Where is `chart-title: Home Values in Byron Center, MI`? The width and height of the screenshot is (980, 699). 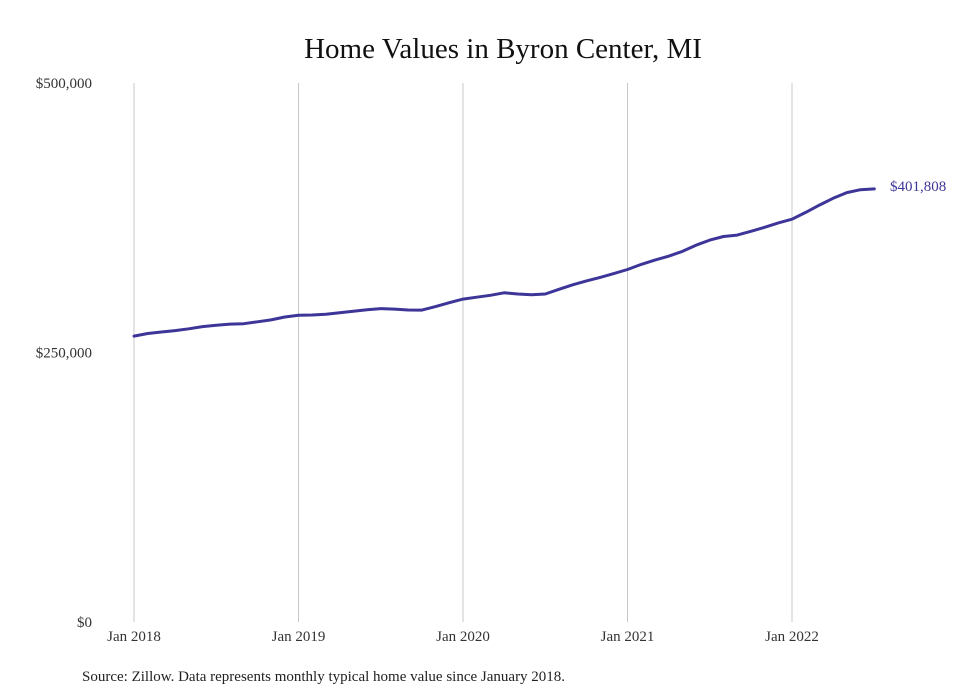 chart-title: Home Values in Byron Center, MI is located at coordinates (503, 49).